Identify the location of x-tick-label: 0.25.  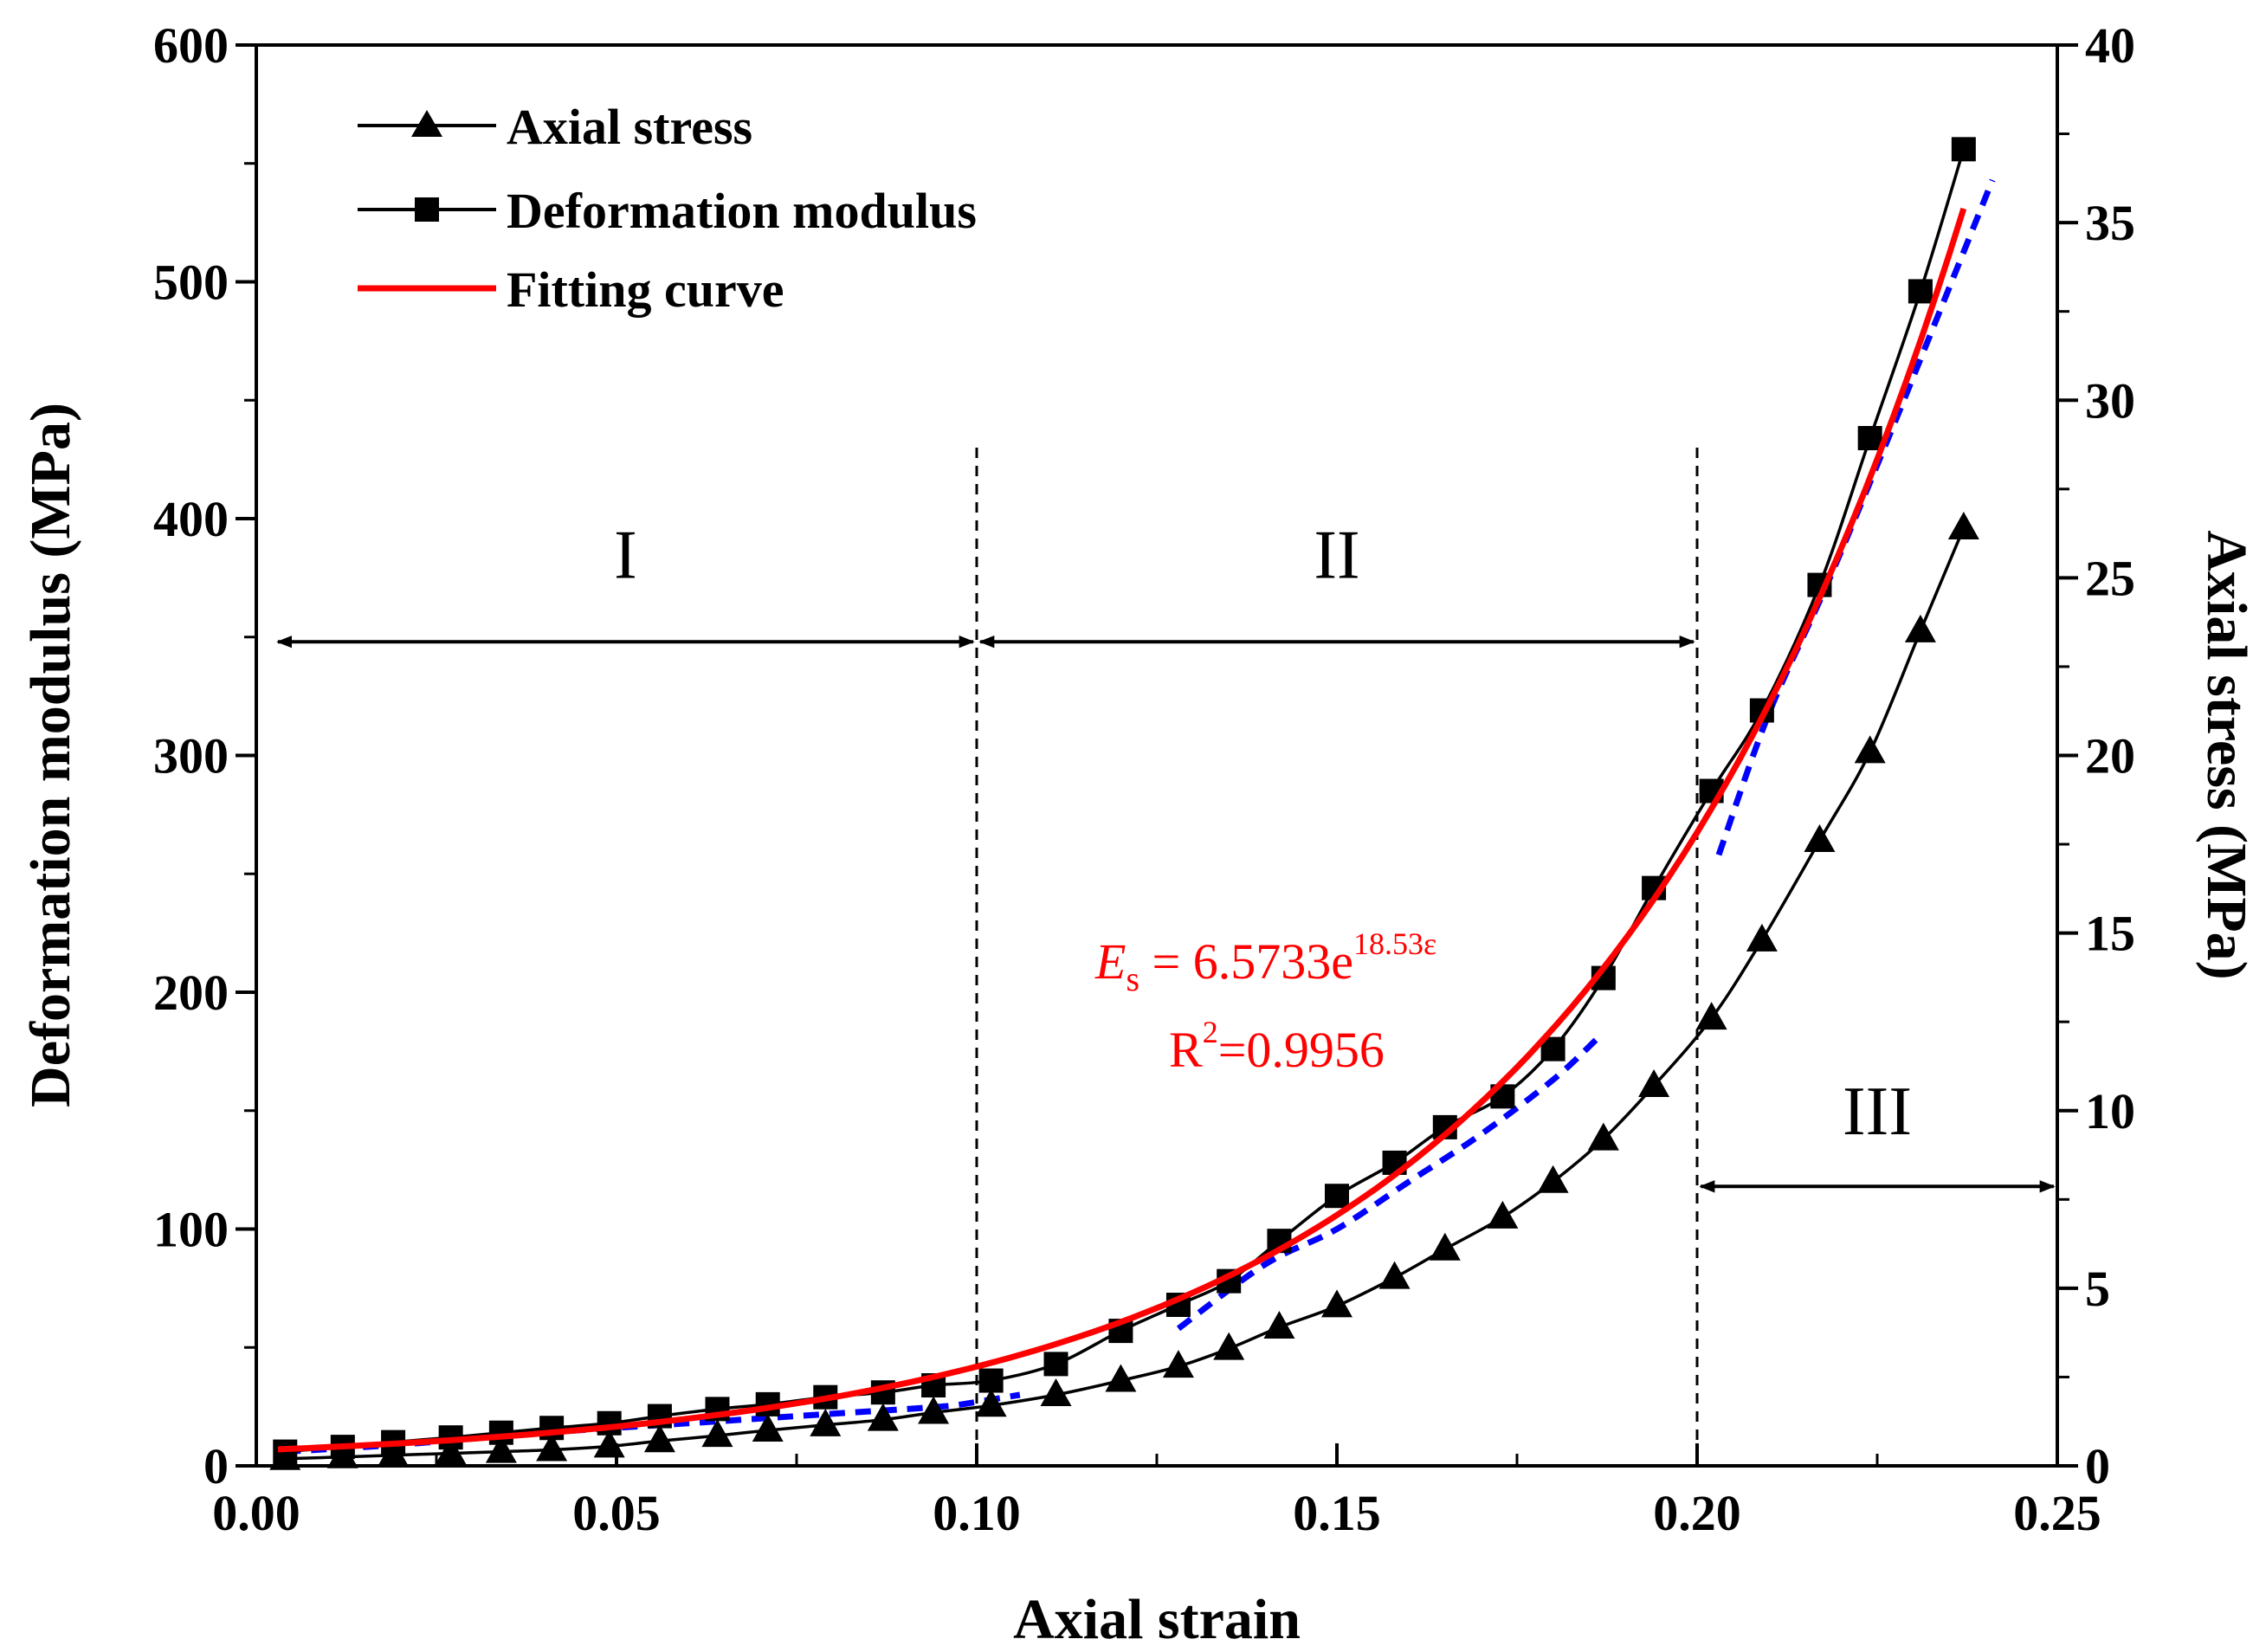
(2057, 1513).